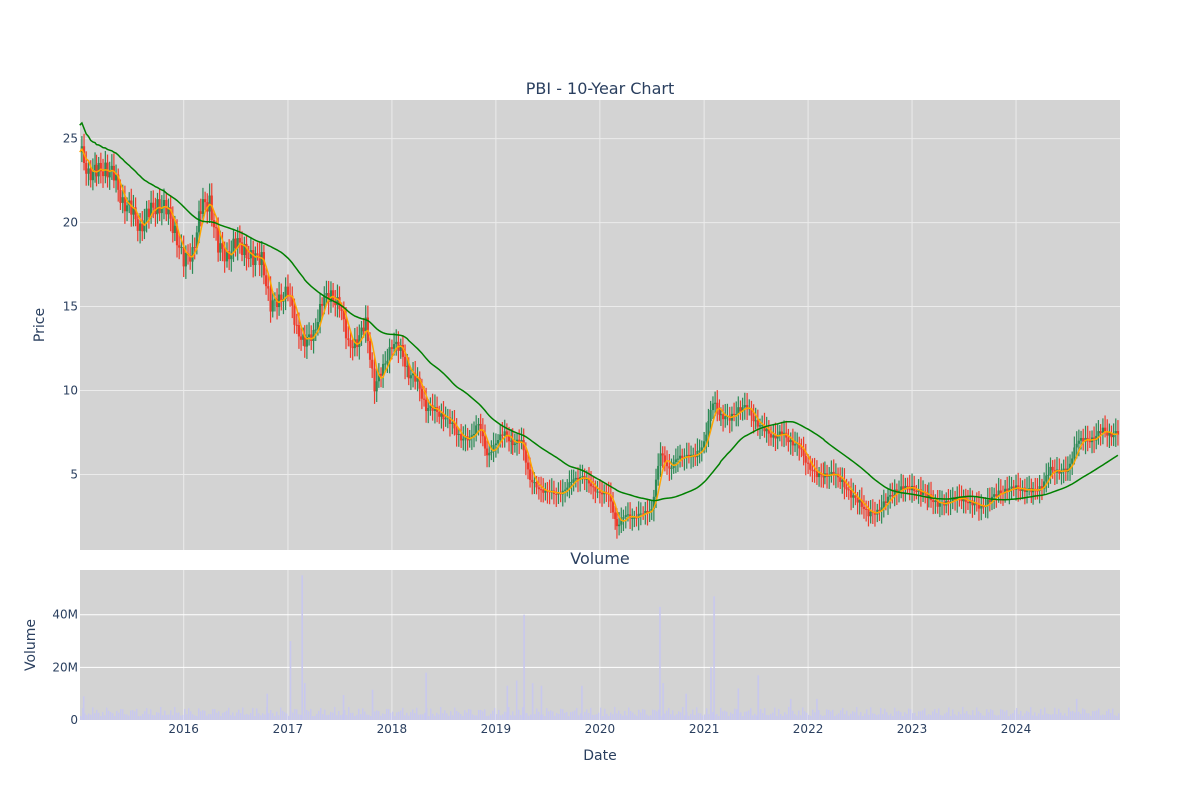 The width and height of the screenshot is (1200, 804). What do you see at coordinates (1016, 729) in the screenshot?
I see `x-tick-label: 2024` at bounding box center [1016, 729].